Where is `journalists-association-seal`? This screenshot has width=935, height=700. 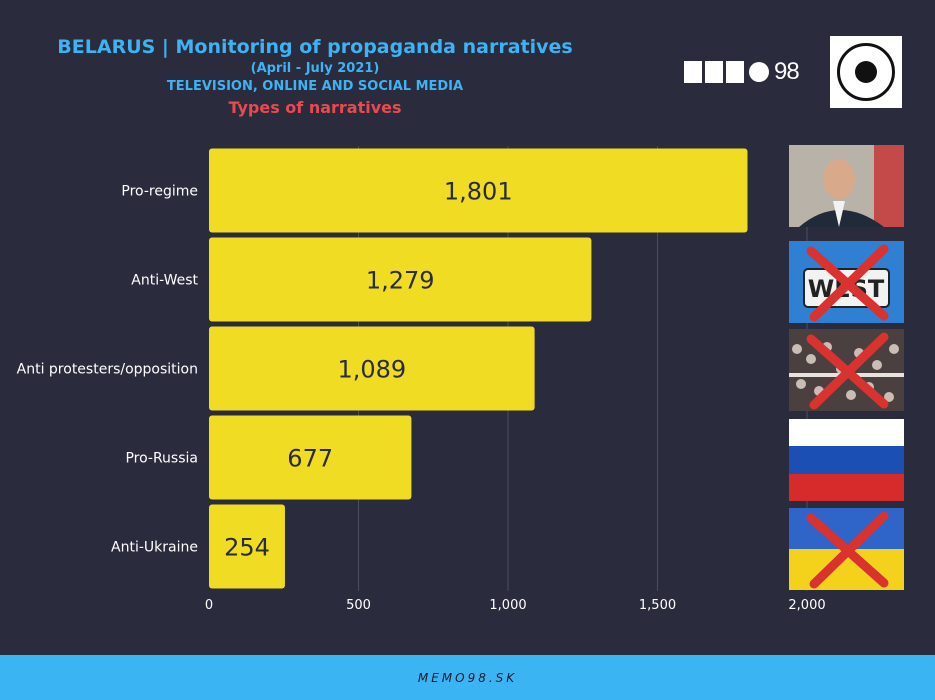 journalists-association-seal is located at coordinates (866, 72).